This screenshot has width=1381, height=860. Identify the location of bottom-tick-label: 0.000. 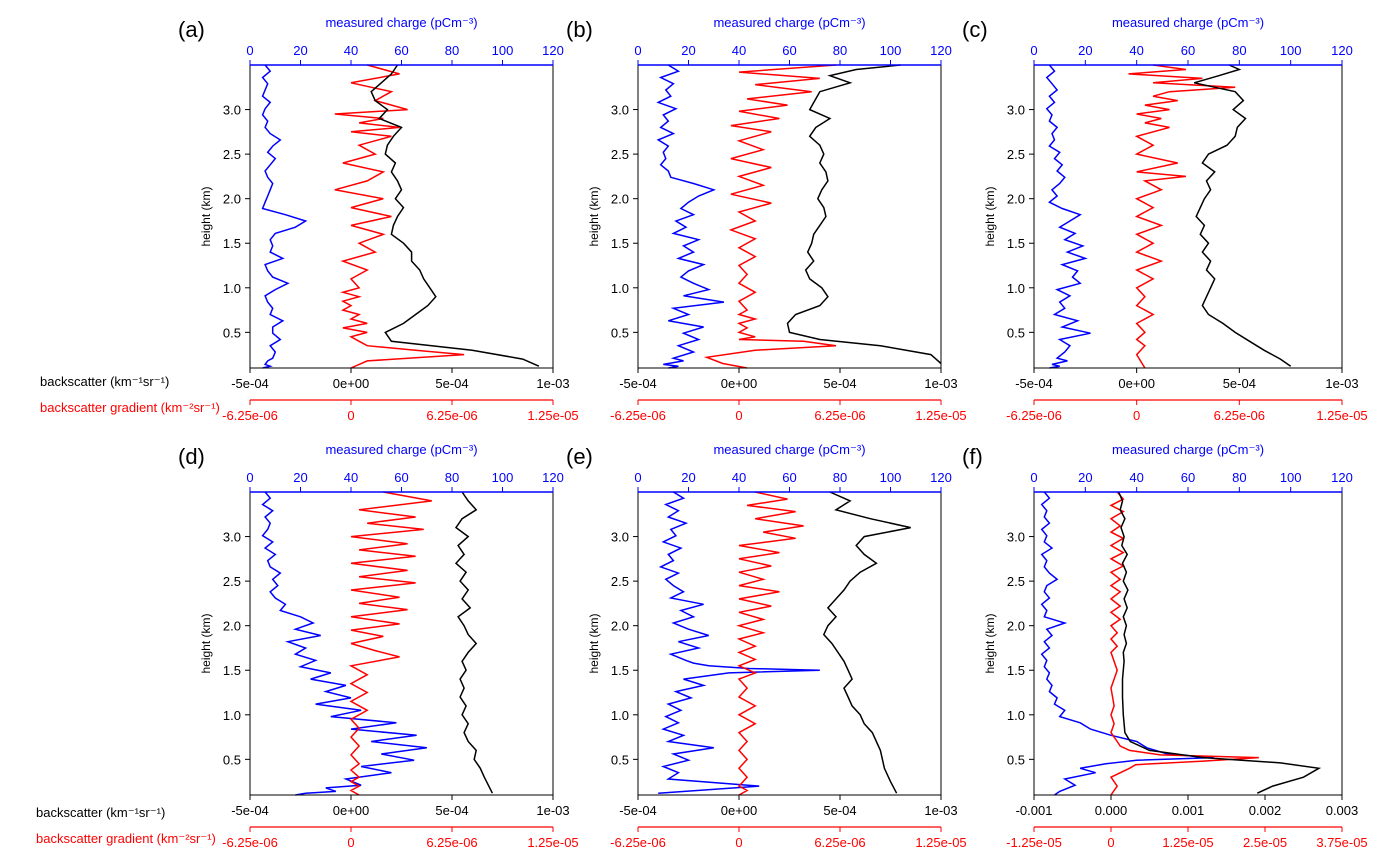
(1111, 810).